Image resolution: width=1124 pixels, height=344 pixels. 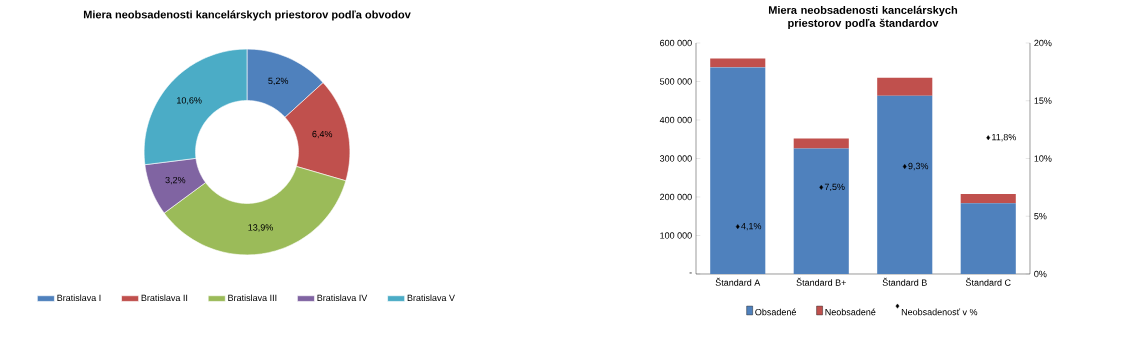 What do you see at coordinates (1043, 158) in the screenshot?
I see `y2-tick-label: 10%` at bounding box center [1043, 158].